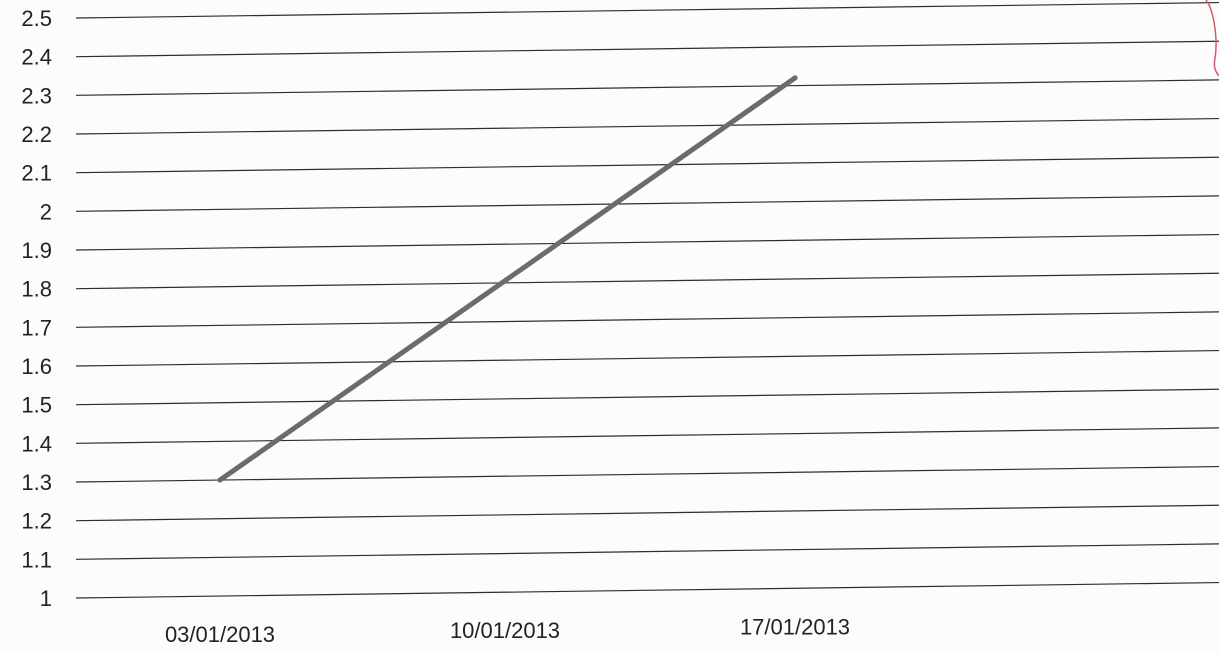  Describe the element at coordinates (36, 405) in the screenshot. I see `y-tick-label: 1.5` at that location.